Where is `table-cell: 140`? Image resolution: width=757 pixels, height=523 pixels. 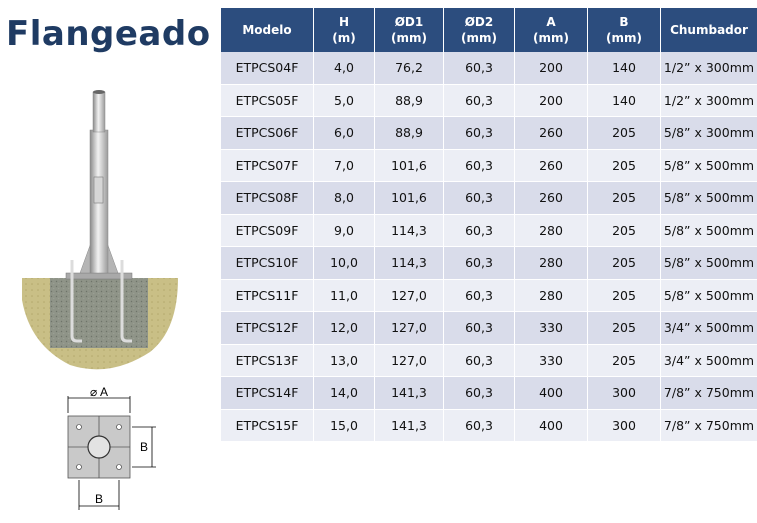
table-cell: 140 is located at coordinates (624, 100).